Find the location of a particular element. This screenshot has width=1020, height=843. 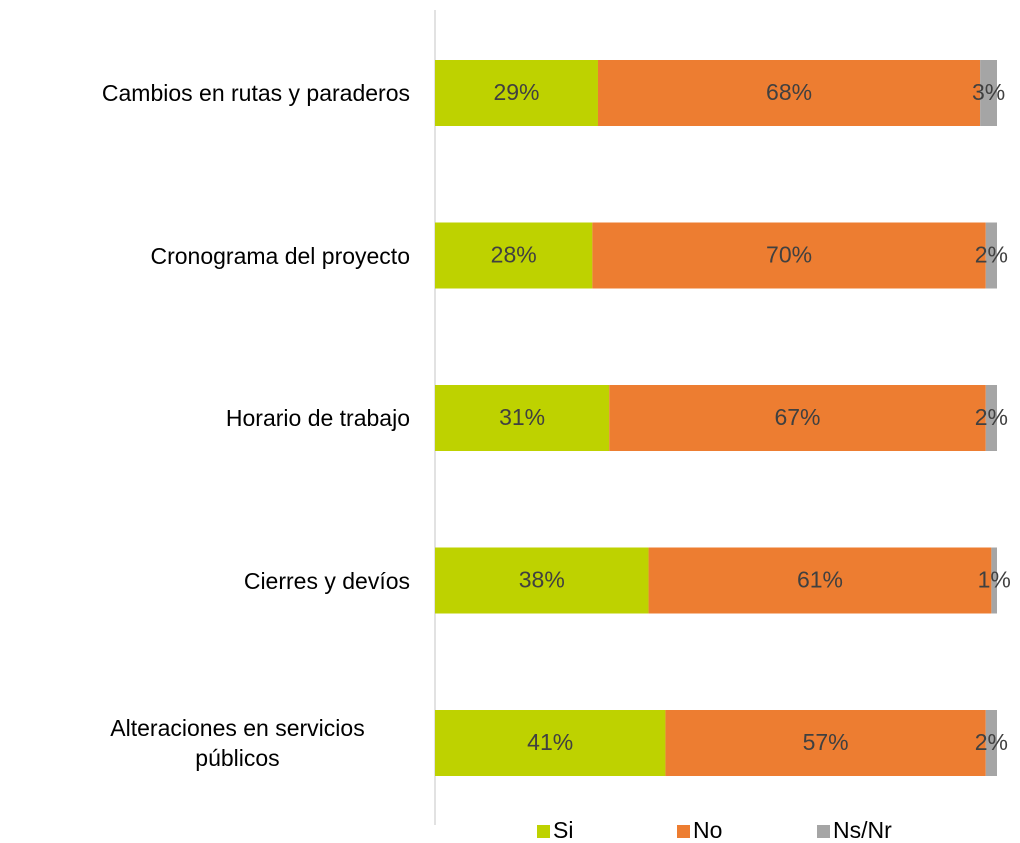

value-label: 38% is located at coordinates (542, 580).